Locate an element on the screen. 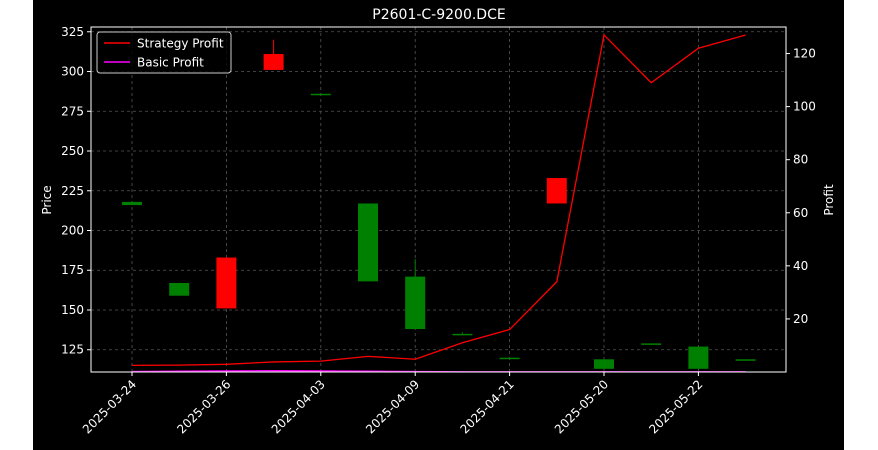 The width and height of the screenshot is (878, 450). legend-box is located at coordinates (164, 52).